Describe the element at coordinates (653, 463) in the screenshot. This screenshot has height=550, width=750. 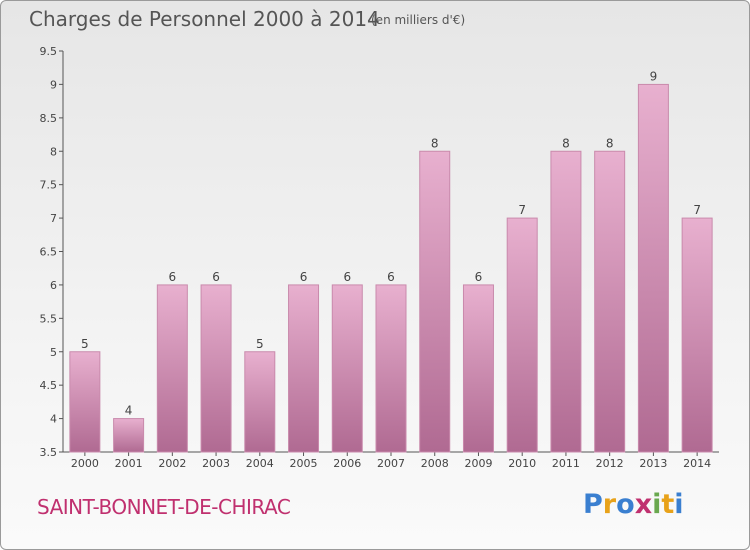
I see `x-tick-label: 2013` at that location.